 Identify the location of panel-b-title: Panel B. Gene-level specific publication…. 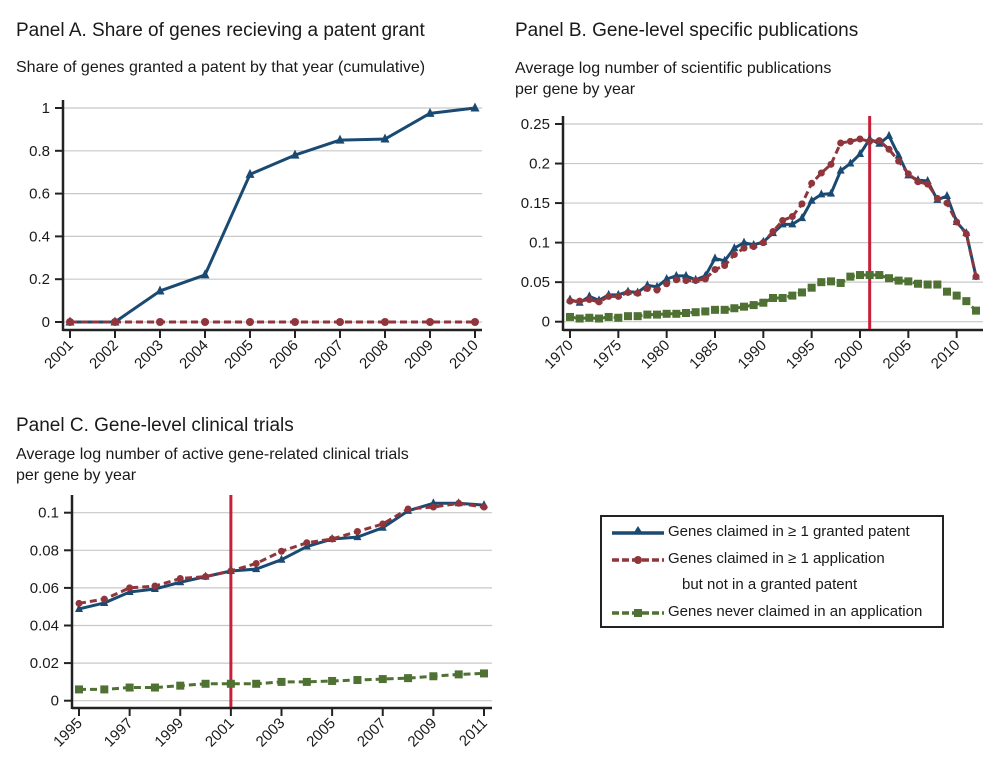
(687, 30).